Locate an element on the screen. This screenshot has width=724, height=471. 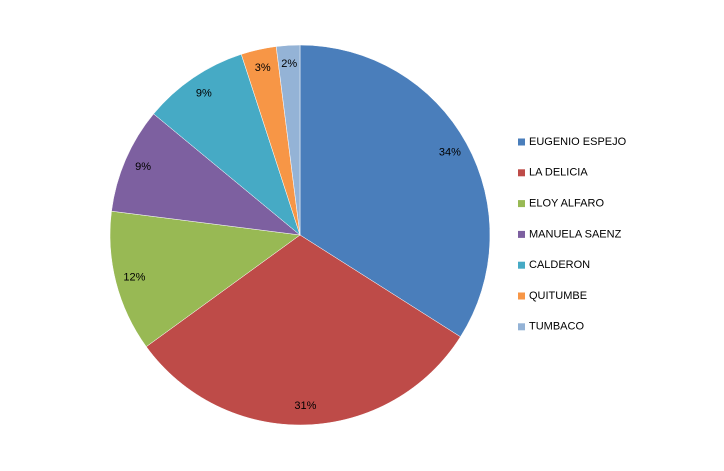
legend-label: ELOY ALFARO is located at coordinates (566, 204).